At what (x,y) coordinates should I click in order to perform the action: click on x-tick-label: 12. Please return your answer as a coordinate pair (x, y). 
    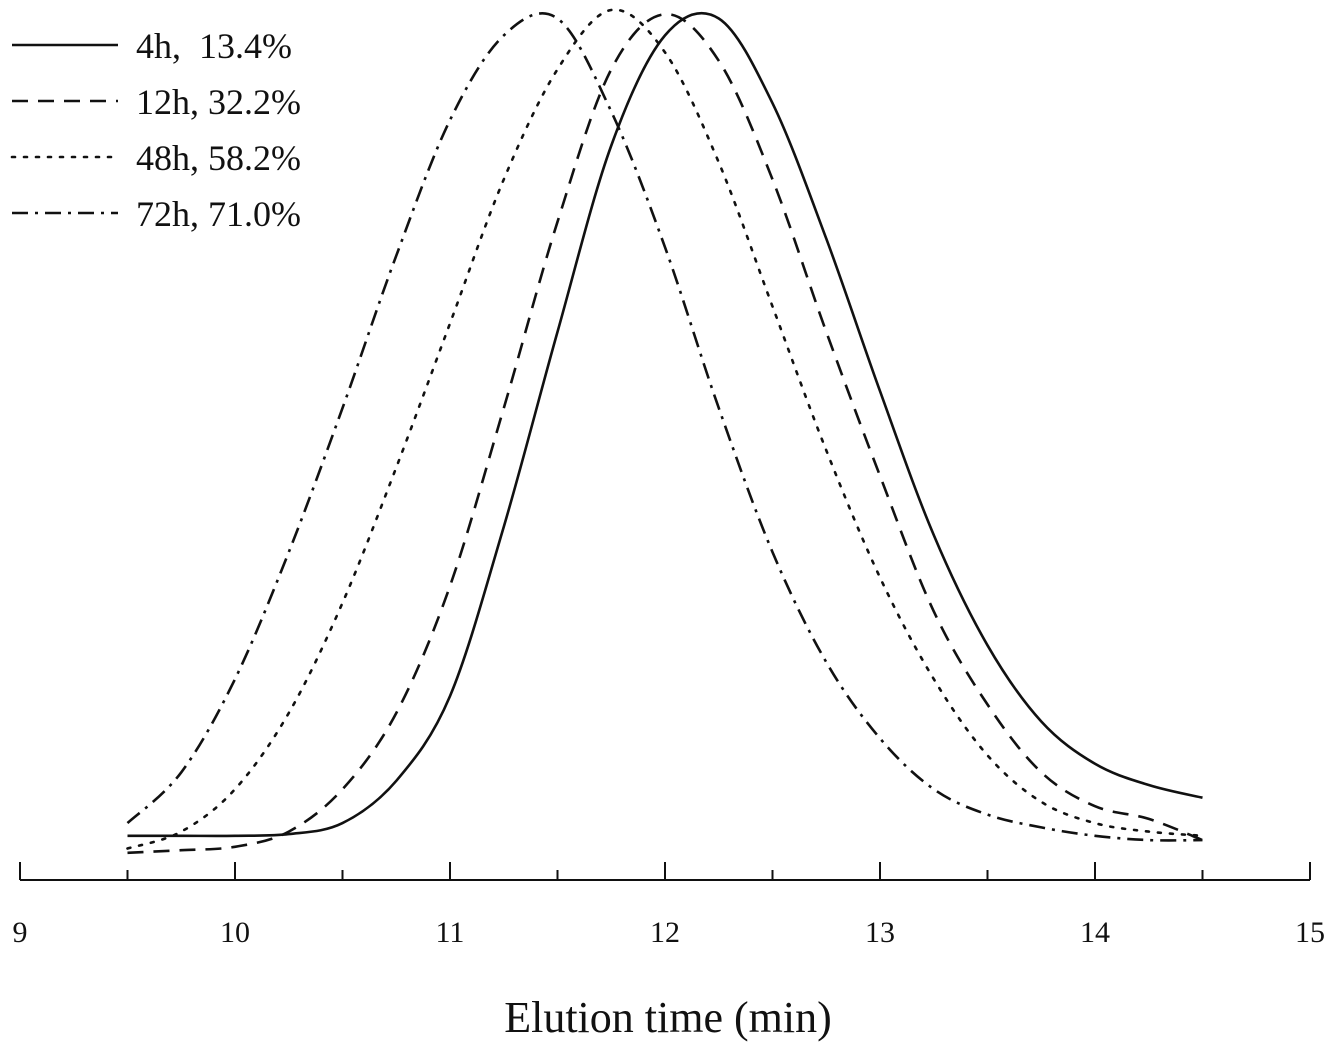
    Looking at the image, I should click on (665, 932).